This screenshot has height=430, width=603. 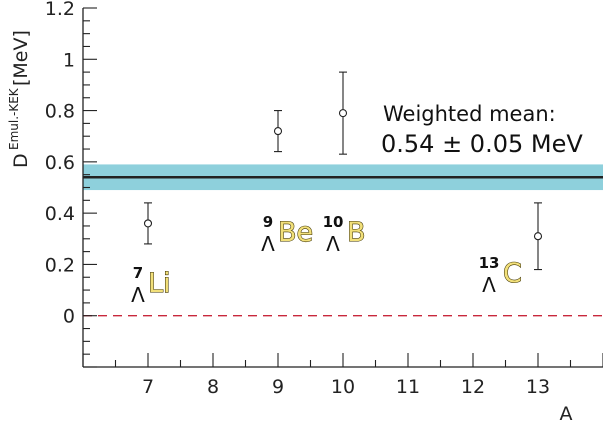 What do you see at coordinates (69, 60) in the screenshot?
I see `y-tick-label: 1` at bounding box center [69, 60].